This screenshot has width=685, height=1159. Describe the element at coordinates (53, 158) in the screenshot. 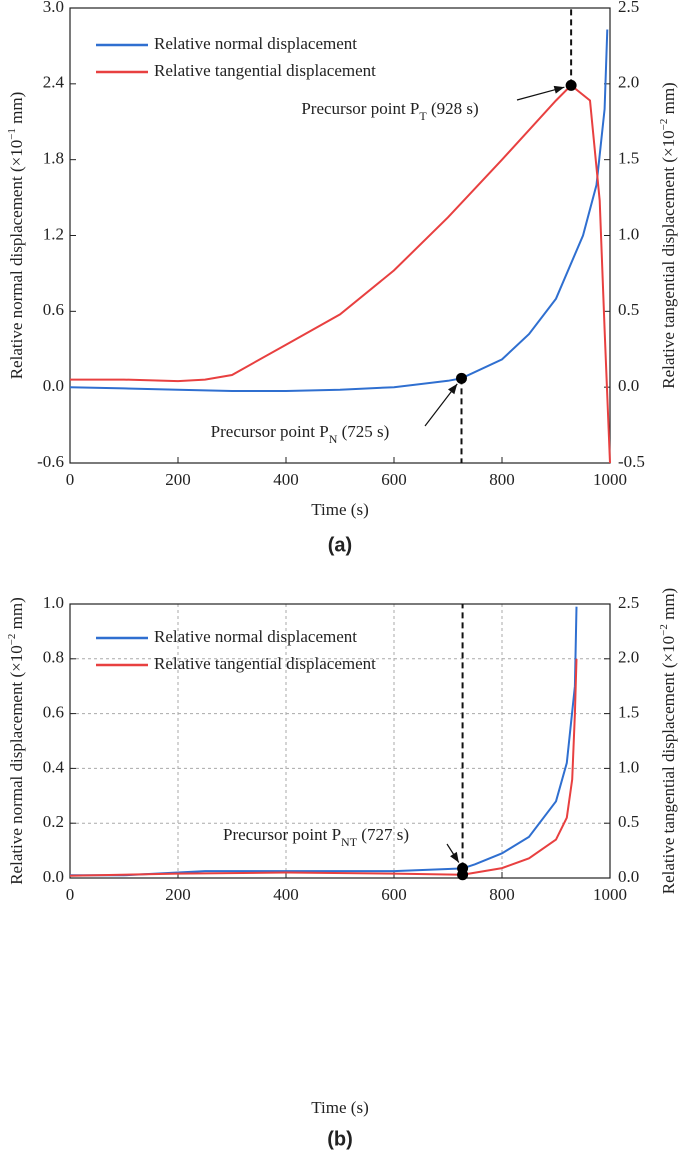

I see `y-tick-label: 1.8` at that location.